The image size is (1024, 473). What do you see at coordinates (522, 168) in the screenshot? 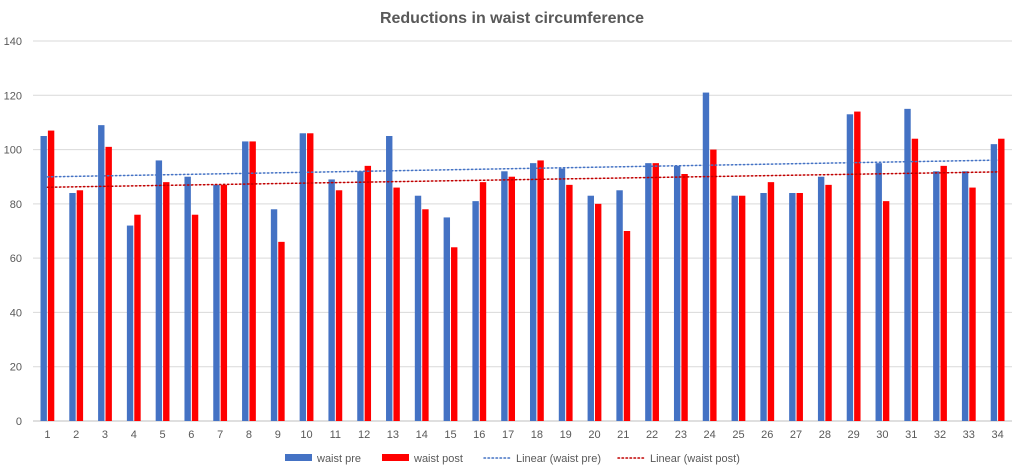
I see `trendline-waist-pre` at bounding box center [522, 168].